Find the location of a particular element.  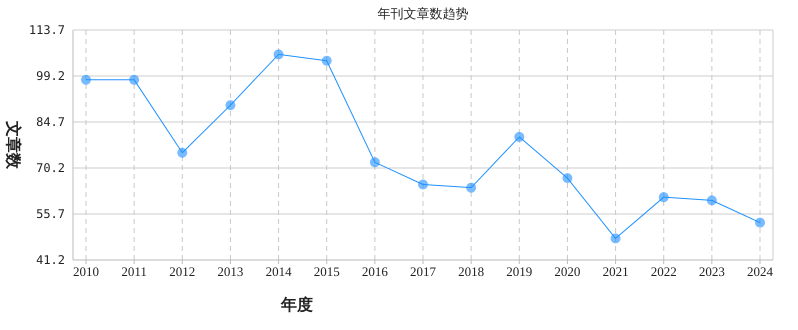

y-tick-label: 55.7 is located at coordinates (50, 214).